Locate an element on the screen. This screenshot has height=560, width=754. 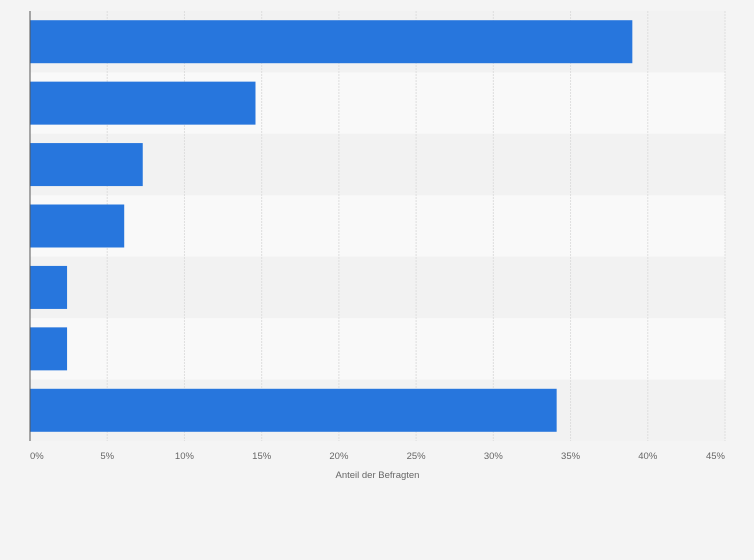
x-tick-label: 15% is located at coordinates (262, 456).